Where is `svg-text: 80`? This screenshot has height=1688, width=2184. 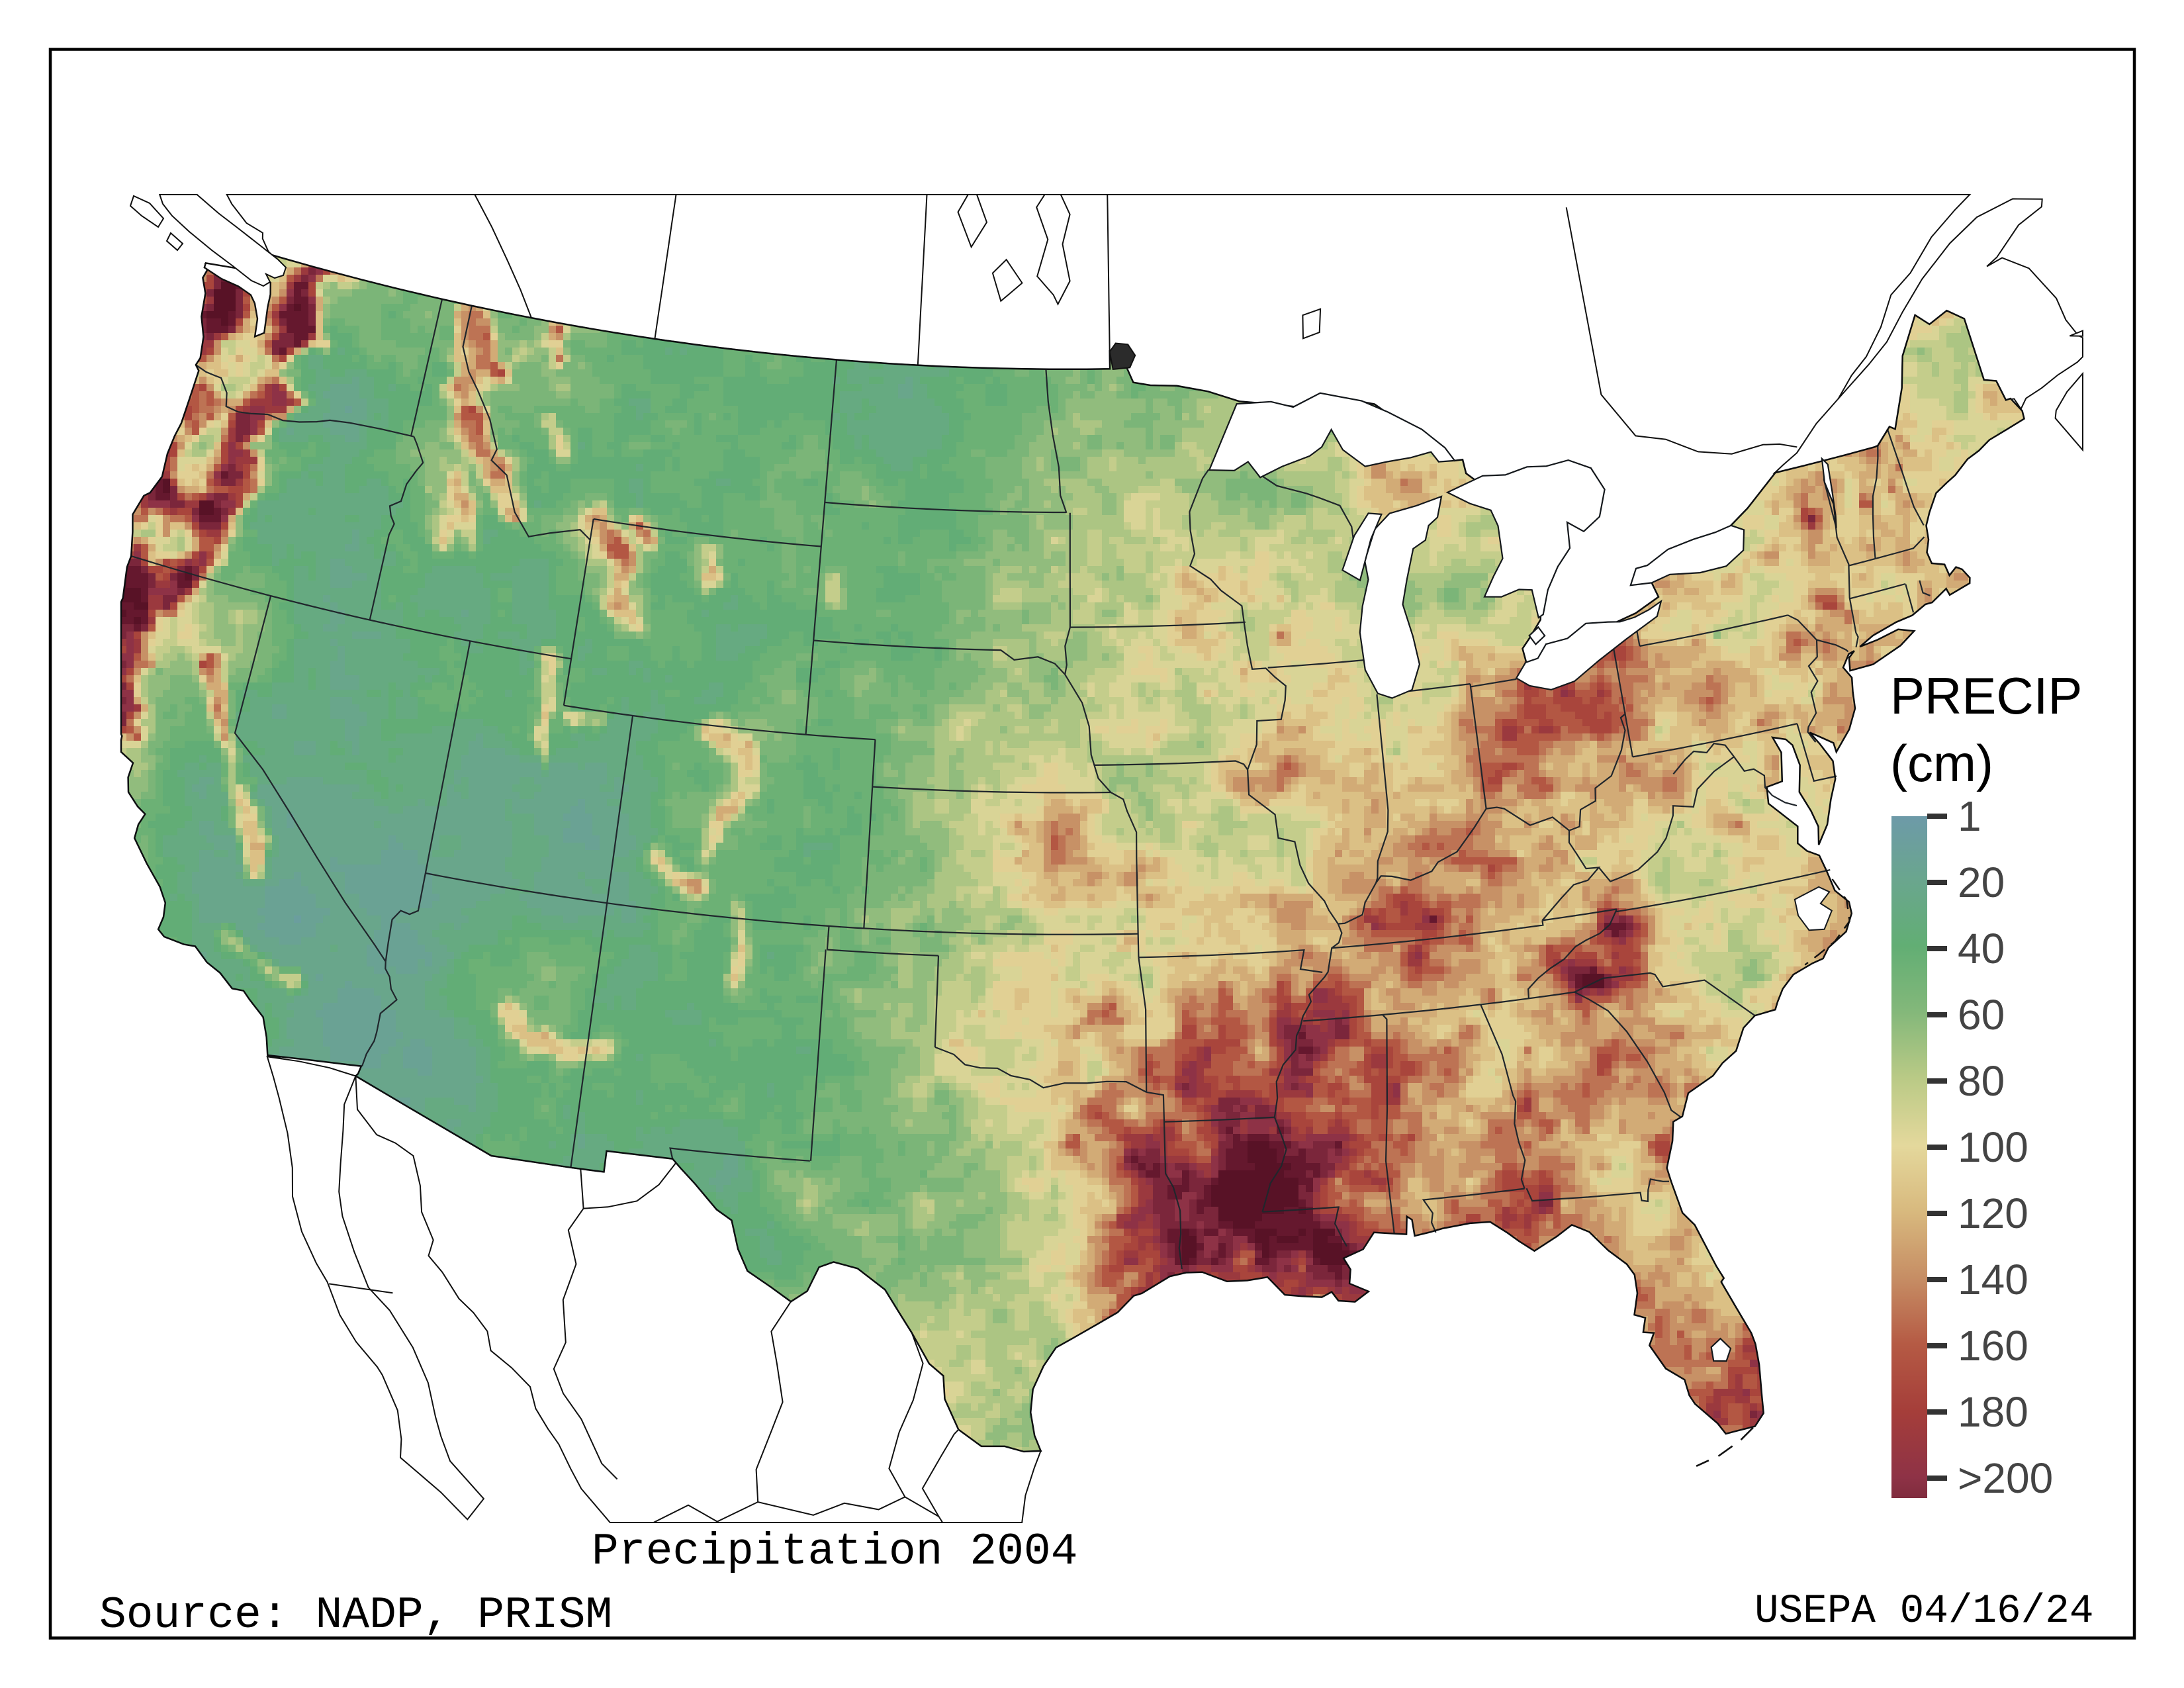 svg-text: 80 is located at coordinates (1982, 1081).